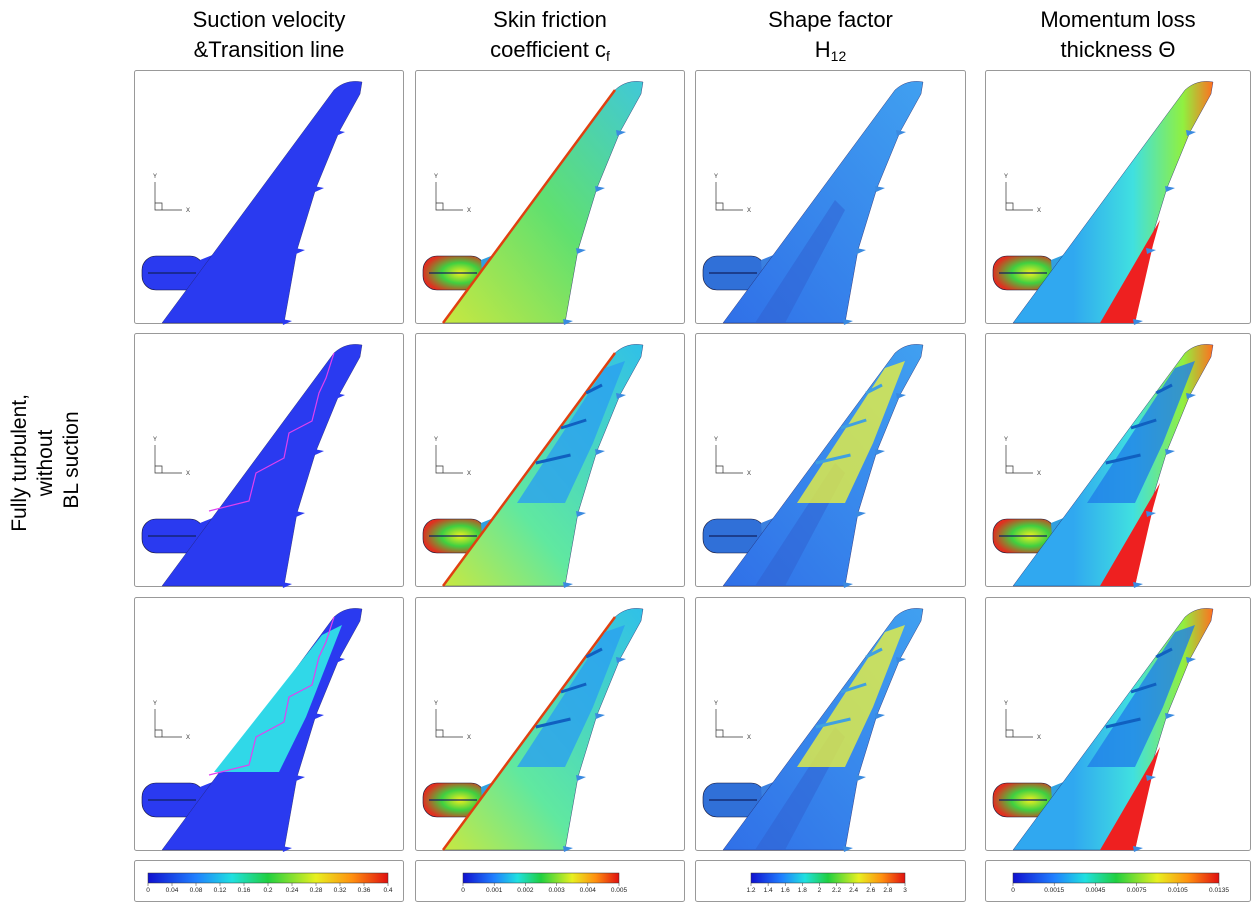  I want to click on colorbar-tick-label: 0.04, so click(172, 890).